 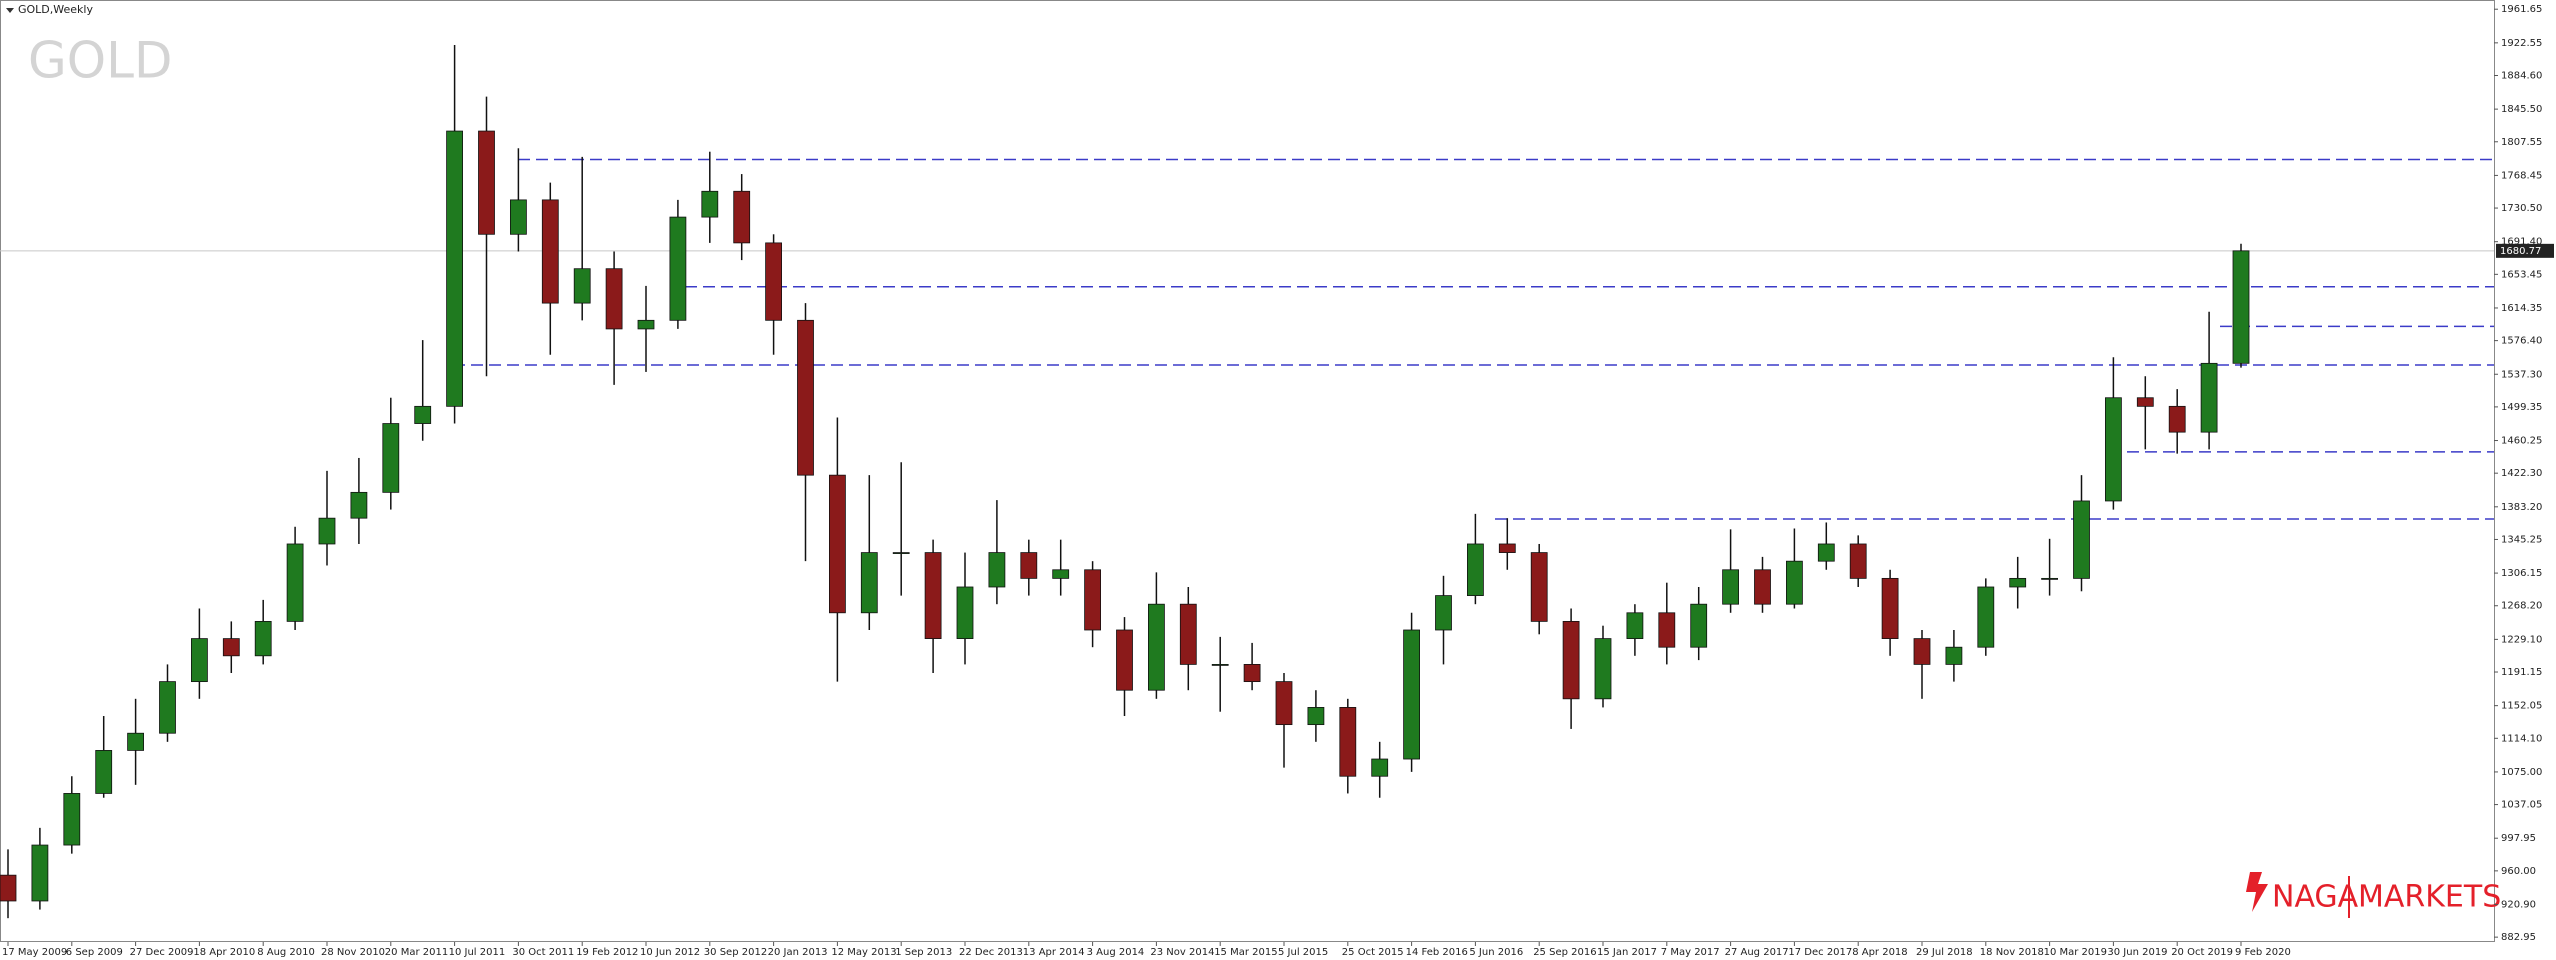 I want to click on y-tick-label: 1922.55, so click(x=2521, y=43).